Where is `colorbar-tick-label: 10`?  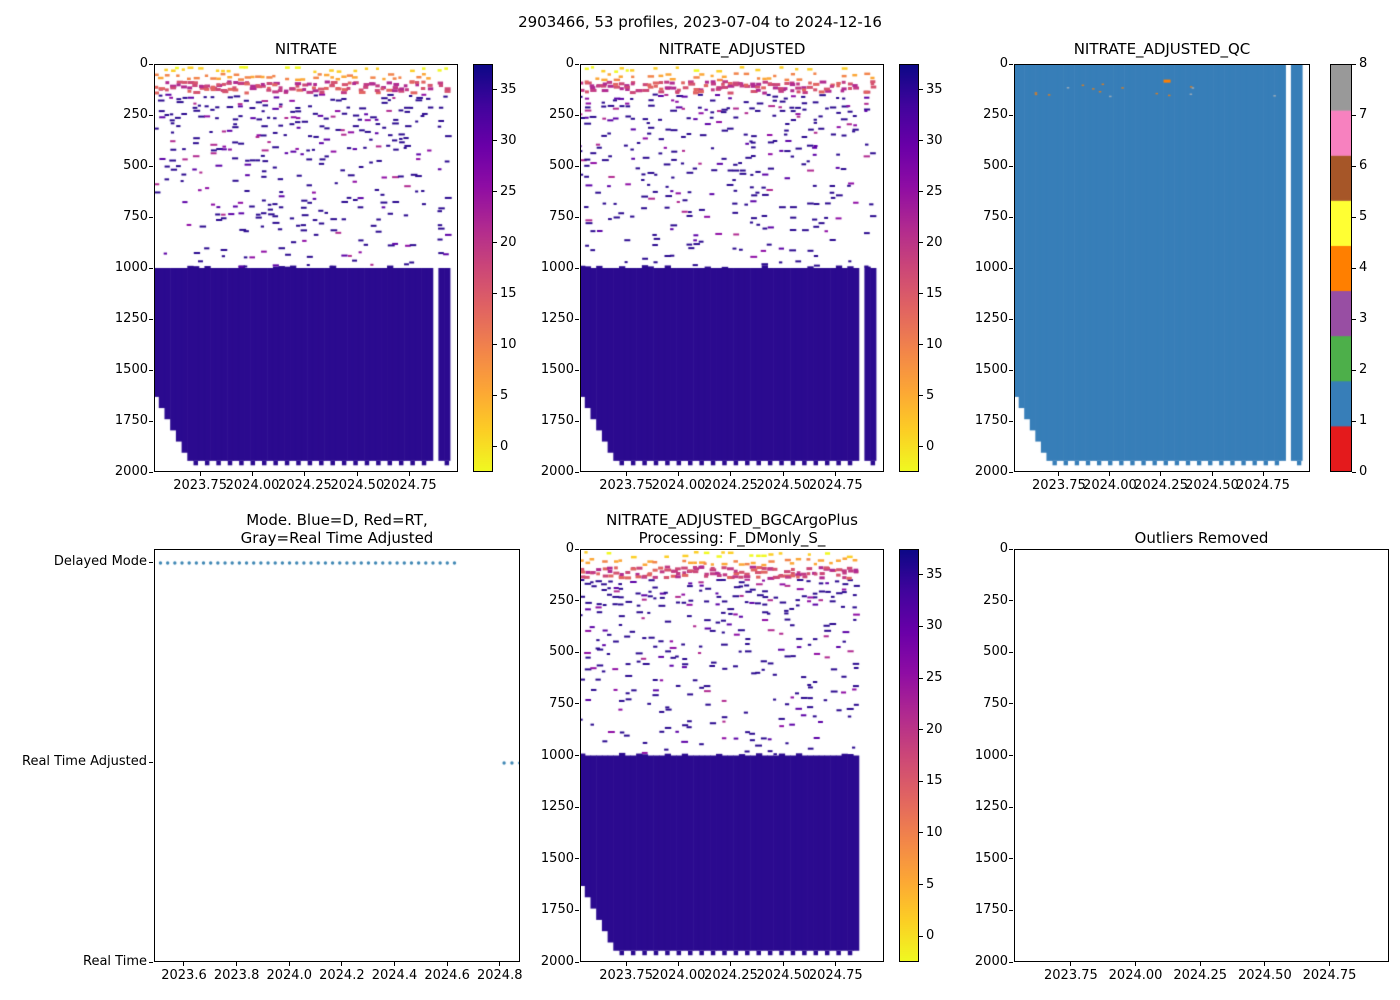
colorbar-tick-label: 10 is located at coordinates (934, 832).